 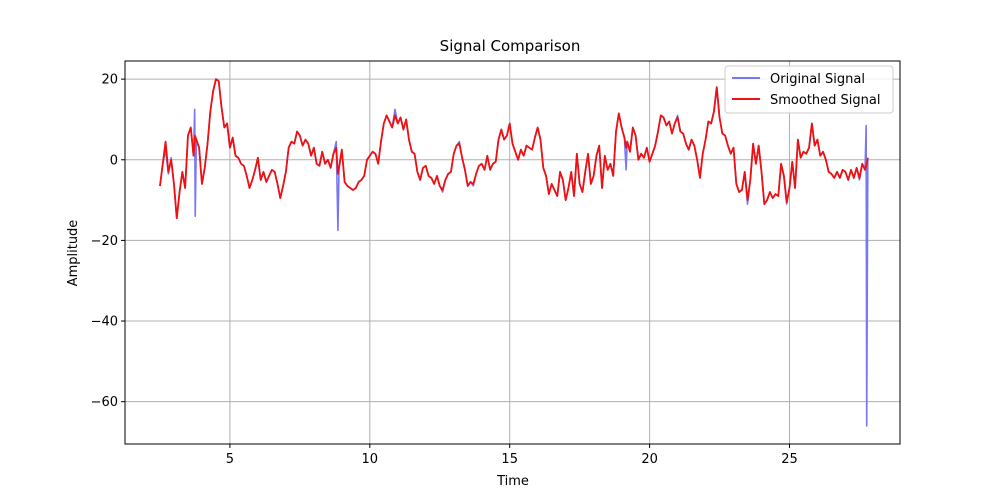 I want to click on x-tick-label: 10, so click(x=370, y=459).